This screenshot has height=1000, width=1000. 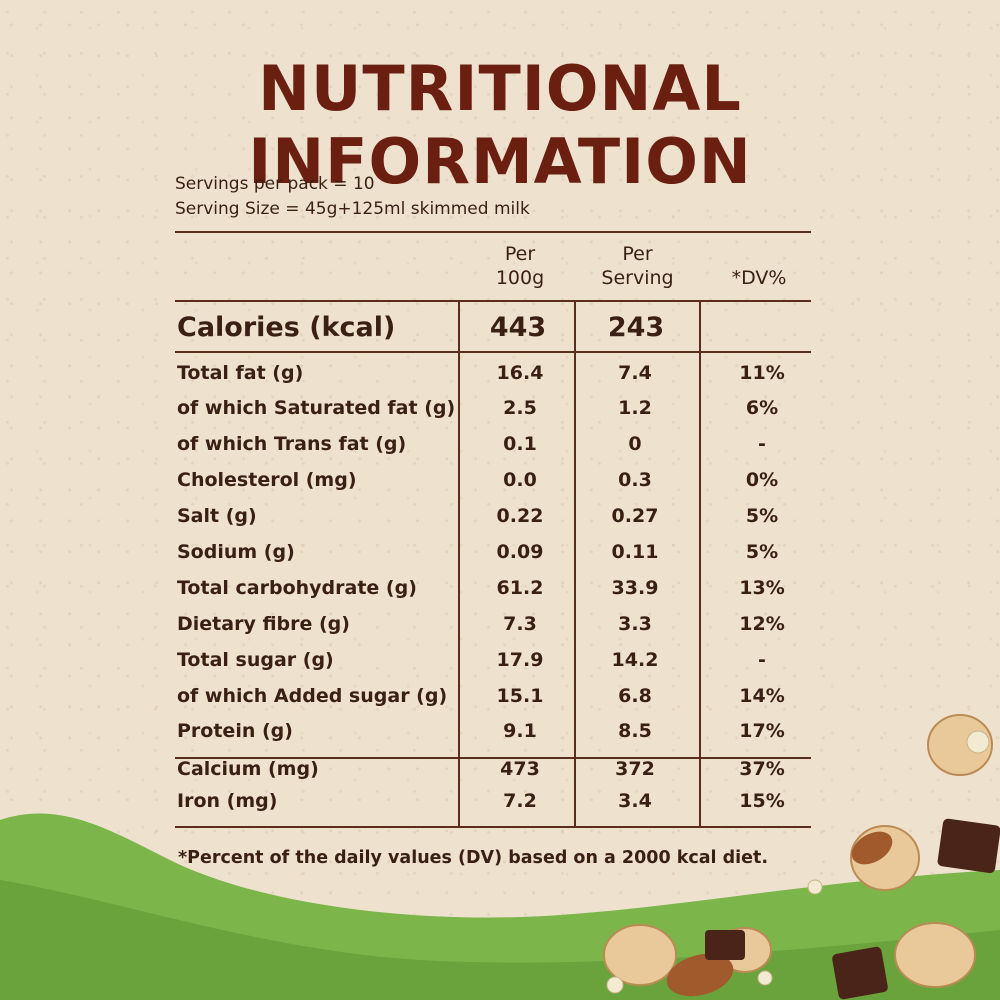 What do you see at coordinates (635, 731) in the screenshot?
I see `value-per-serving: 8.5` at bounding box center [635, 731].